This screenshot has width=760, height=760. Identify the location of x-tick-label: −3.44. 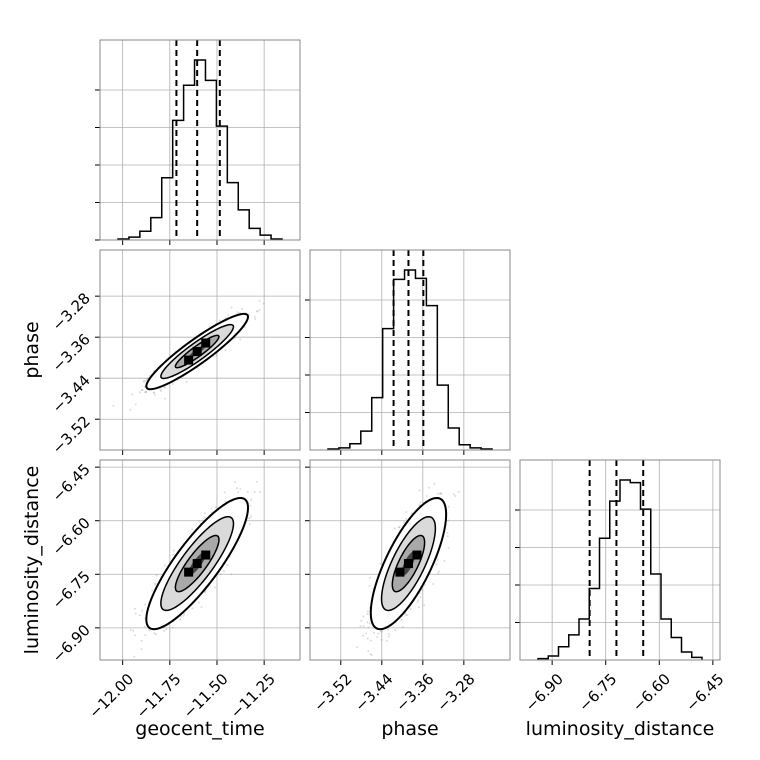
(373, 692).